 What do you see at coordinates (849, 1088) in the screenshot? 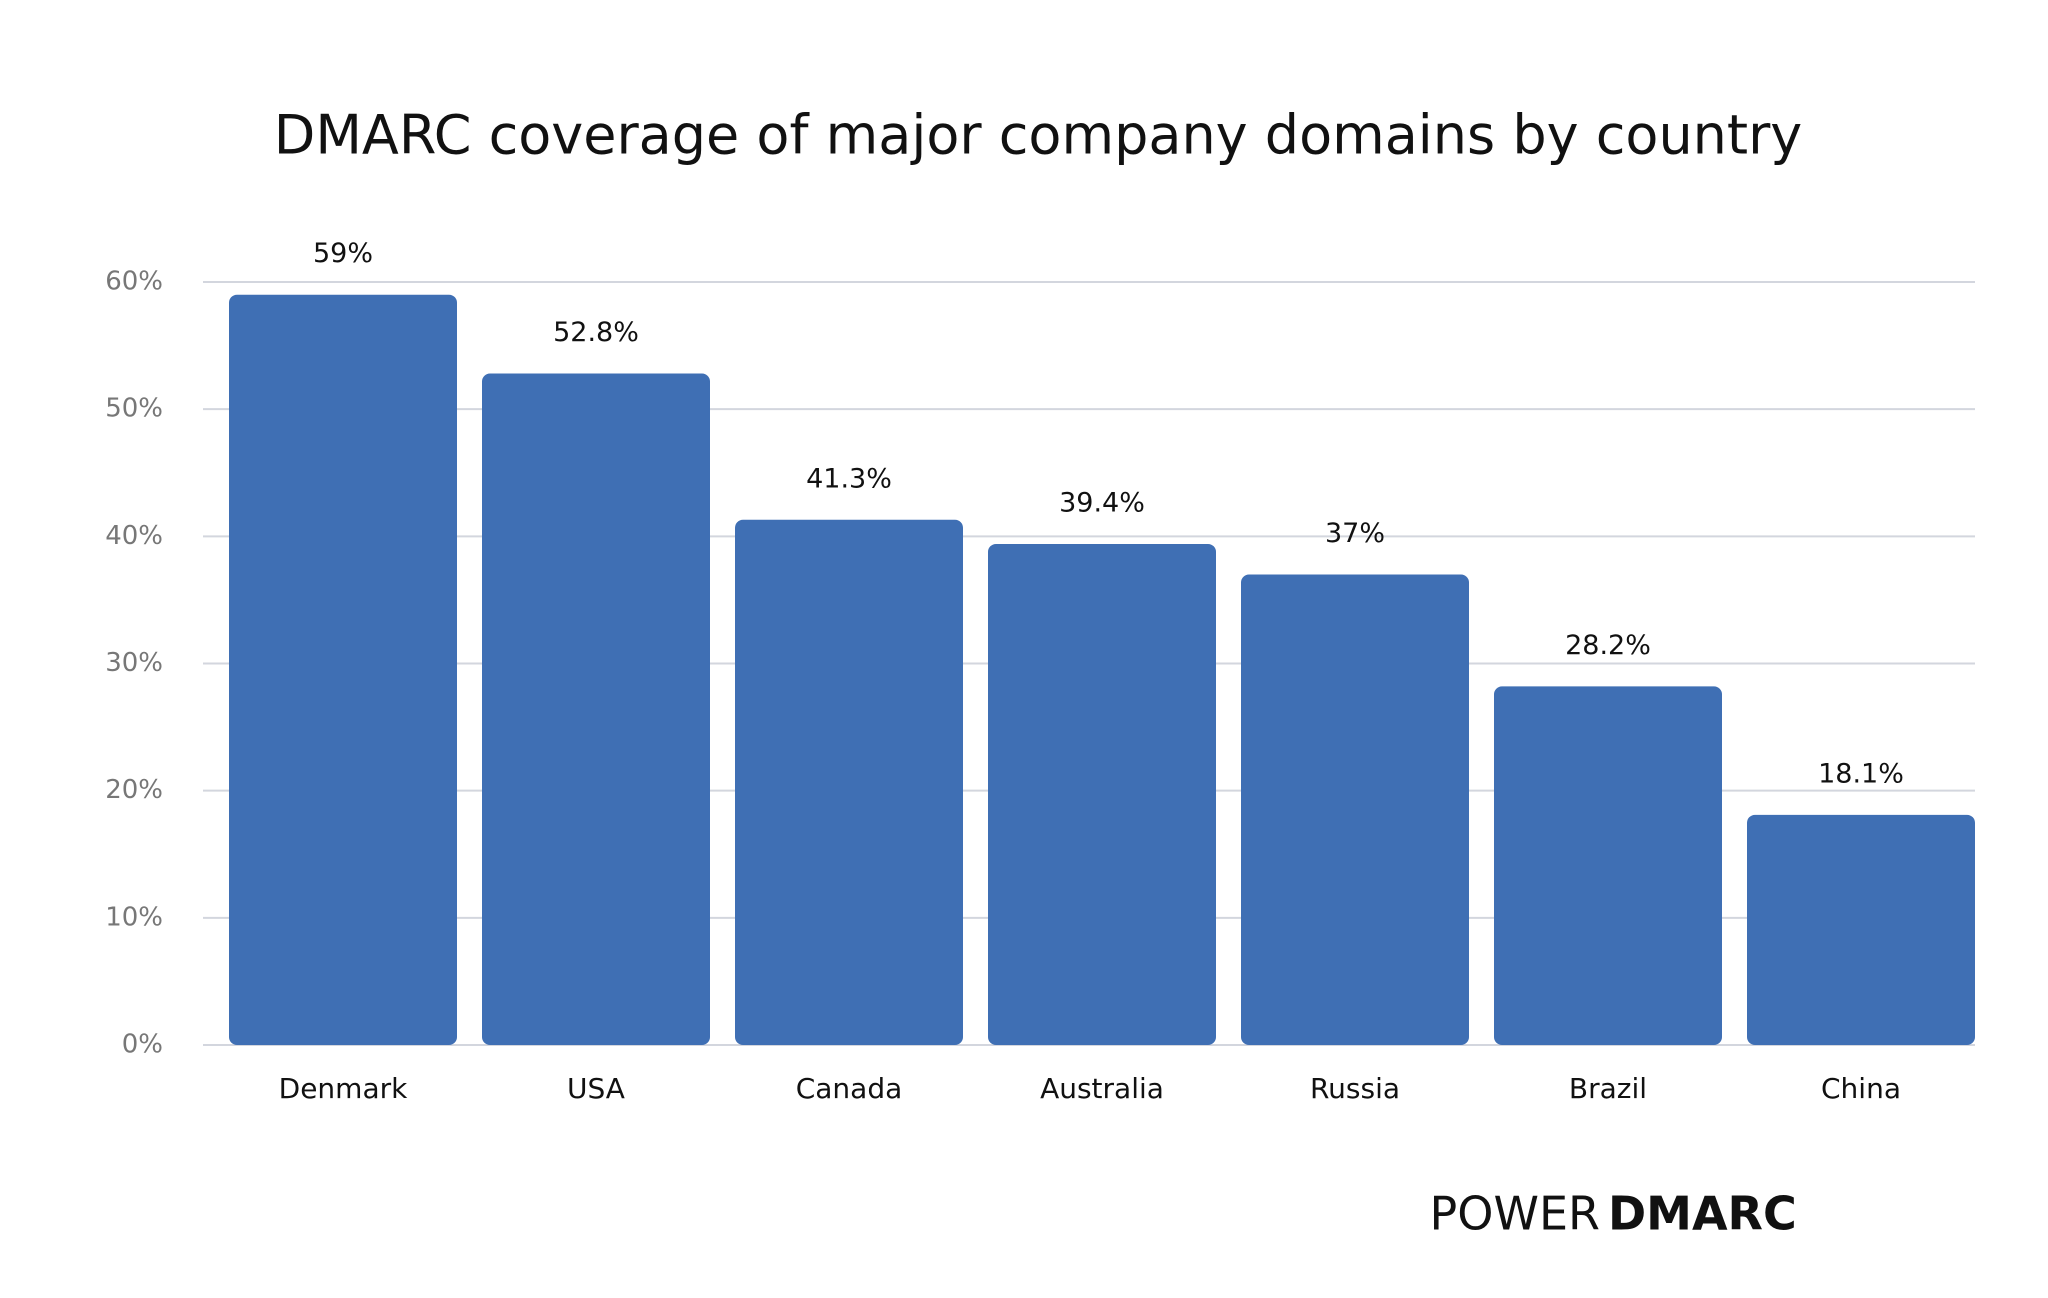
I see `x-tick-label: Canada` at bounding box center [849, 1088].